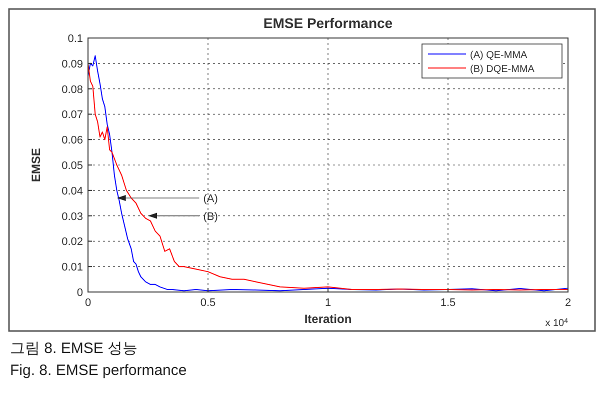 Image resolution: width=604 pixels, height=395 pixels. Describe the element at coordinates (499, 55) in the screenshot. I see `legend-label: (A) QE-MMA` at that location.